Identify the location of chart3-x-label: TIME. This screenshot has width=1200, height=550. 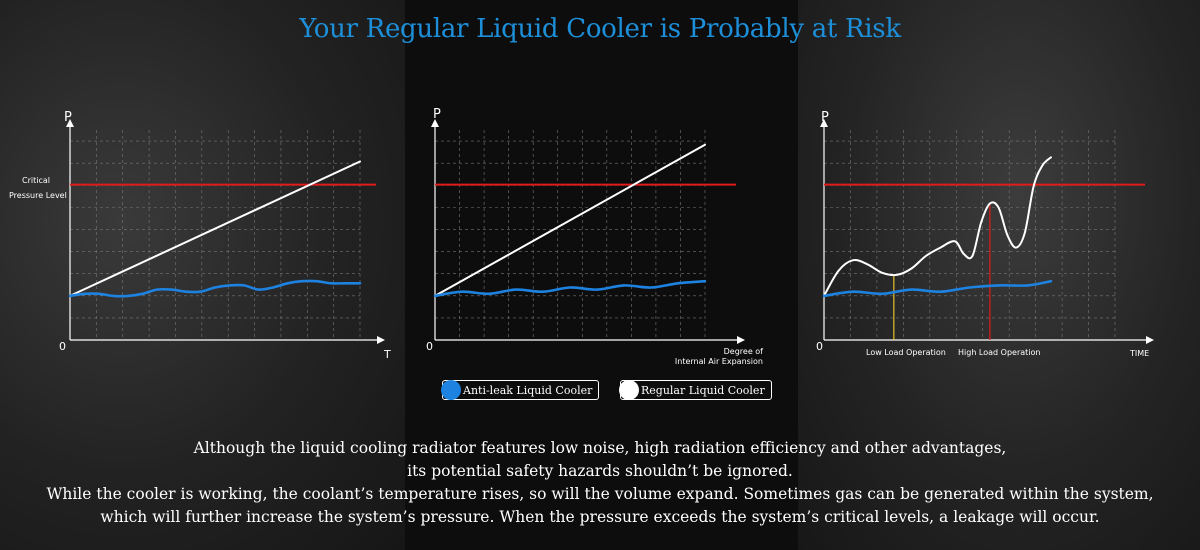
(1139, 353).